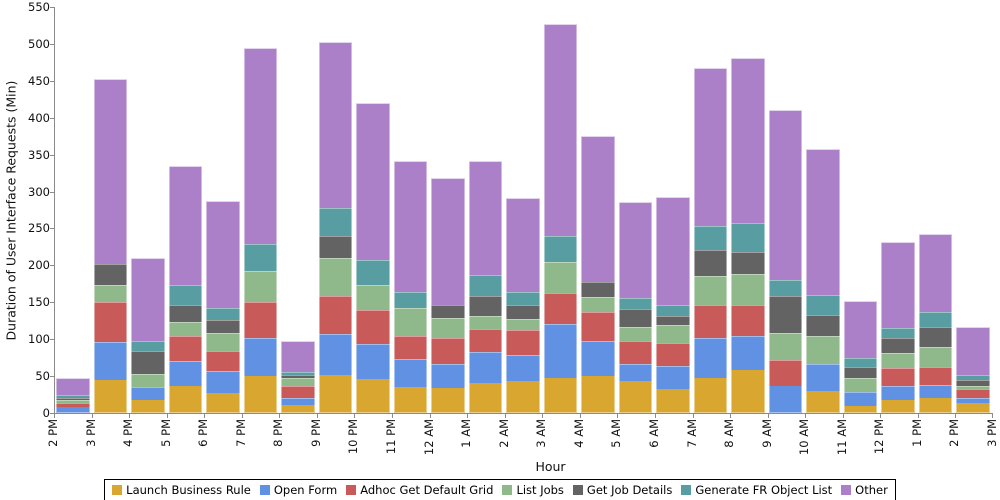 The image size is (1000, 500). I want to click on legend-label: Open Form, so click(305, 490).